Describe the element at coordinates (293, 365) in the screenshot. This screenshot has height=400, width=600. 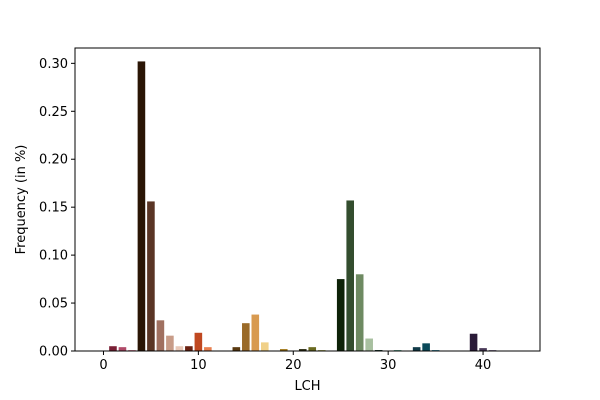
I see `x-tick-label: 20` at that location.